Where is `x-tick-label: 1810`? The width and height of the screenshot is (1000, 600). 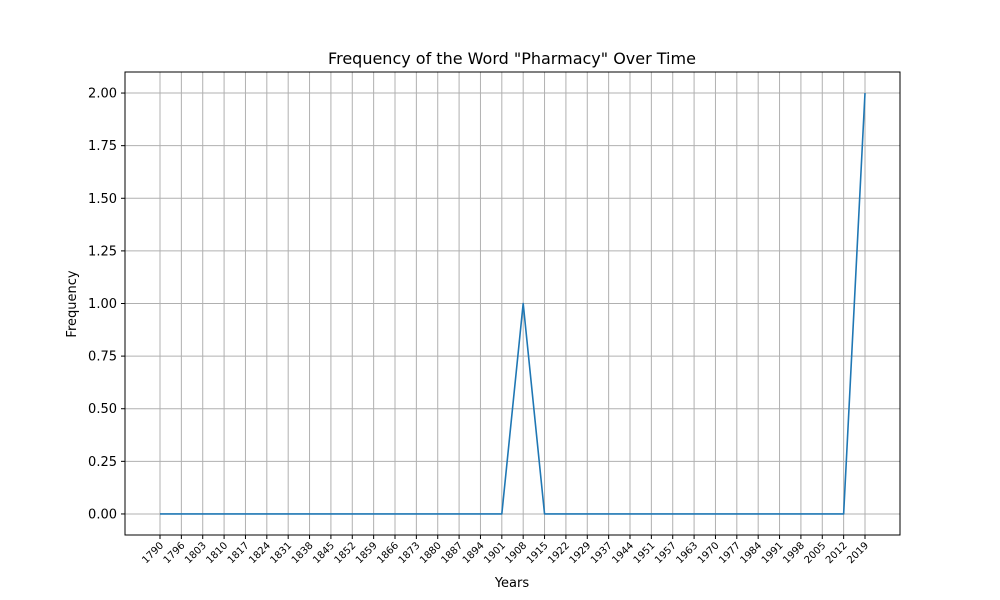 x-tick-label: 1810 is located at coordinates (217, 553).